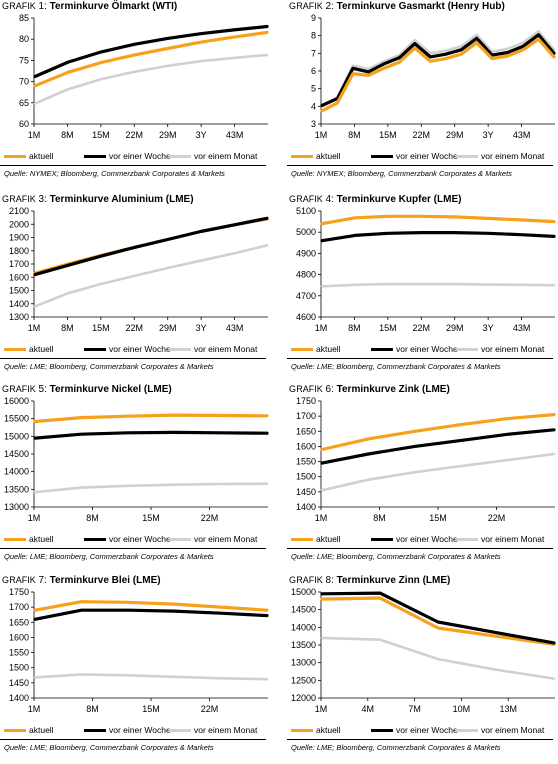 This screenshot has width=558, height=764. What do you see at coordinates (306, 507) in the screenshot?
I see `y-tick-label: 1400` at bounding box center [306, 507].